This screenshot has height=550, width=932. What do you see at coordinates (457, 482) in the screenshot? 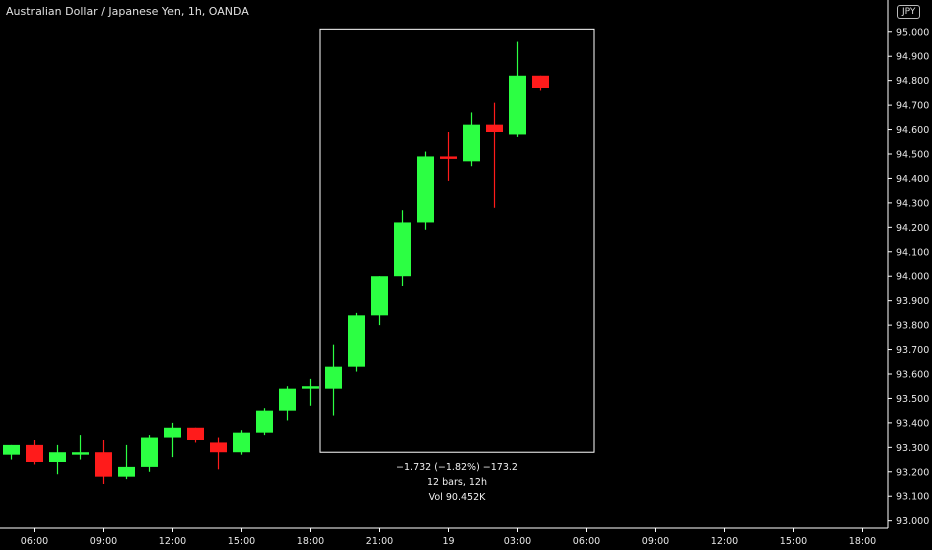
I see `measurement-bars: 12 bars, 12h` at bounding box center [457, 482].